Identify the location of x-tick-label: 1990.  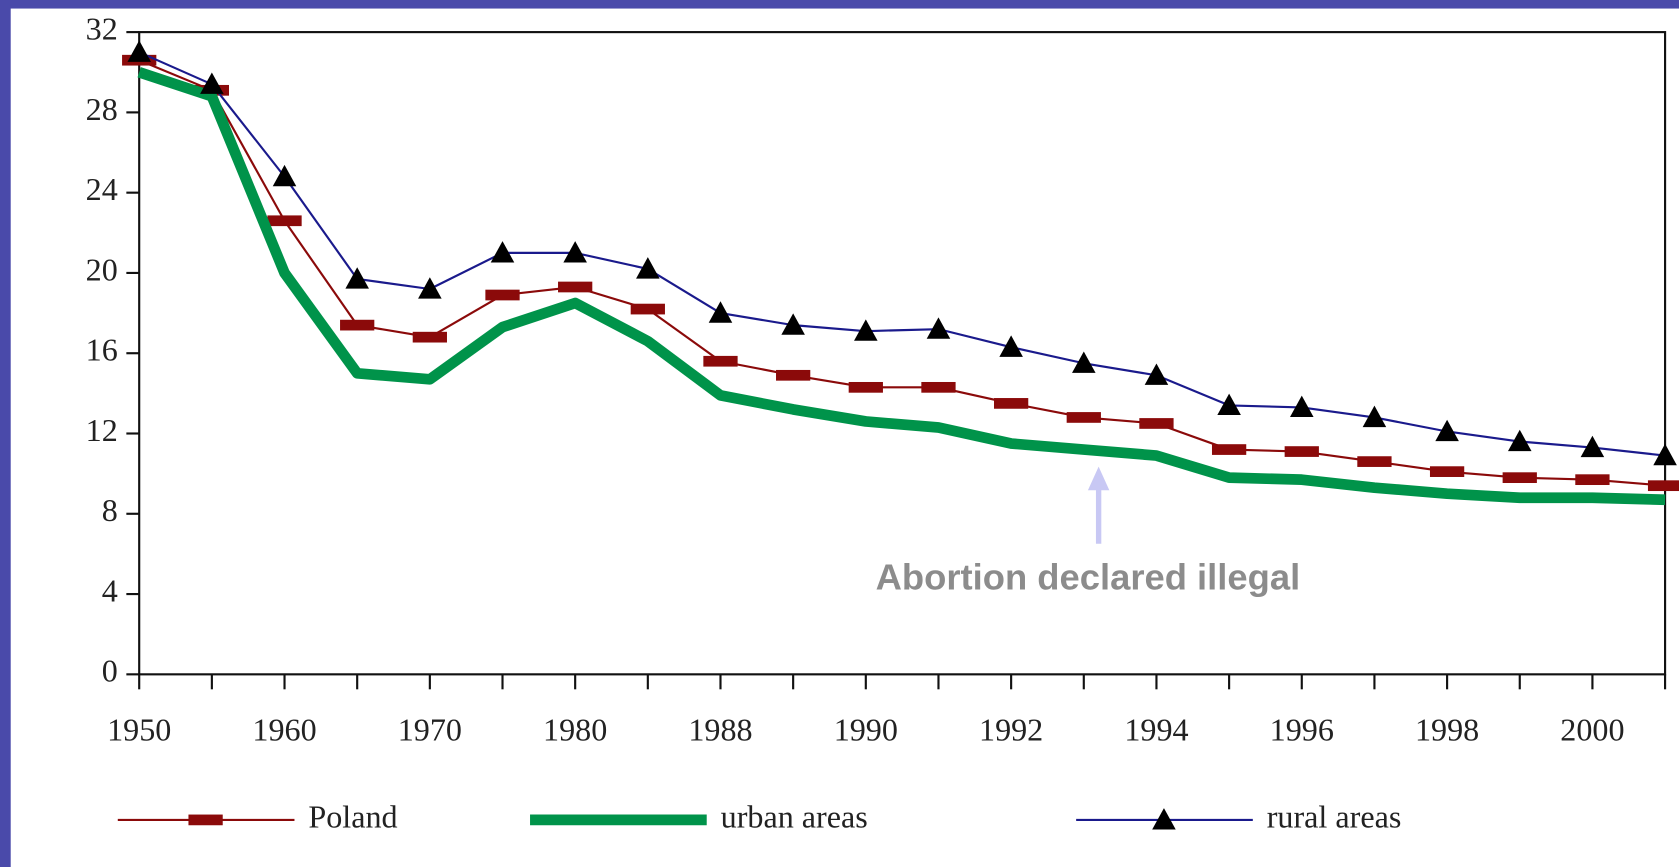
(866, 730).